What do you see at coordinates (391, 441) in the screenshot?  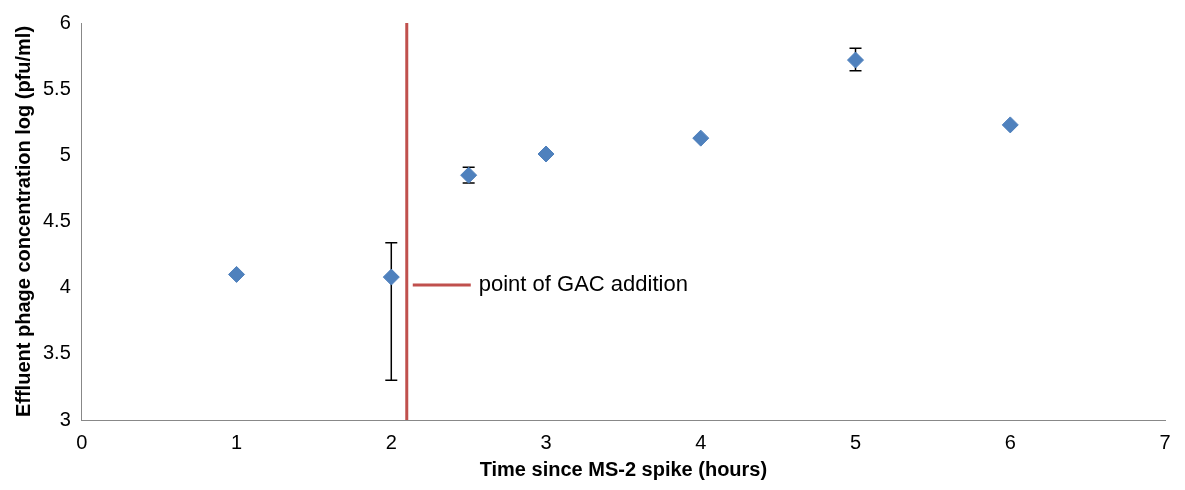 I see `x-tick-label: 2` at bounding box center [391, 441].